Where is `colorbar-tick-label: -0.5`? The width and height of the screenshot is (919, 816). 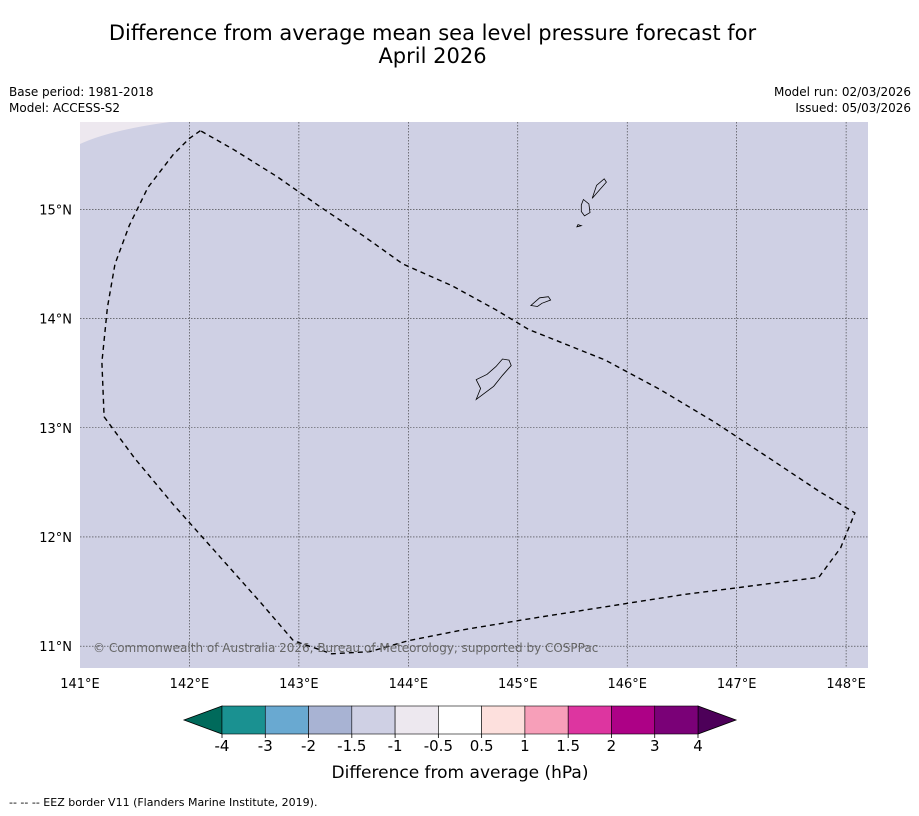
colorbar-tick-label: -0.5 is located at coordinates (438, 746).